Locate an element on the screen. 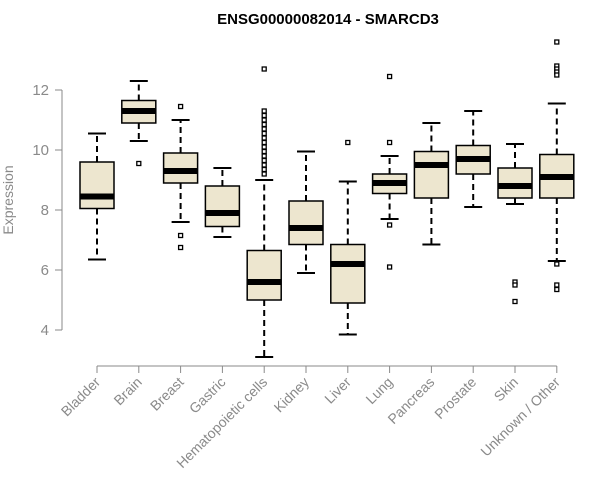 Image resolution: width=600 pixels, height=500 pixels. y-tick-label: 6 is located at coordinates (45, 270).